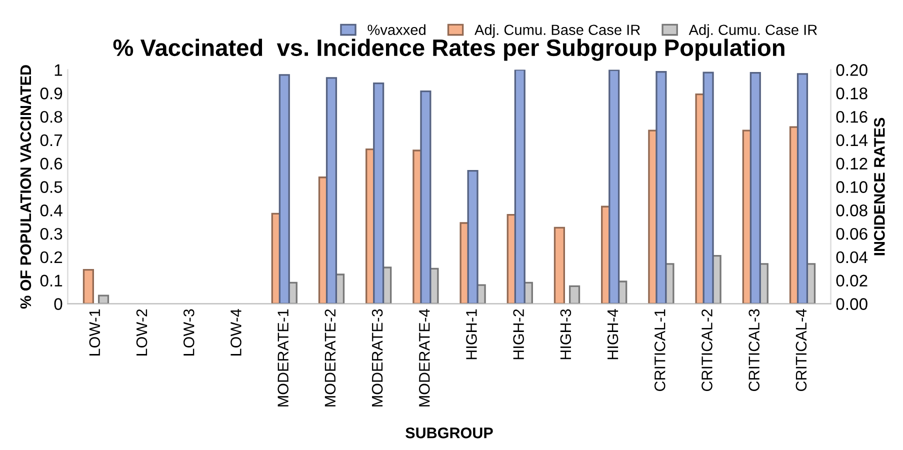 This screenshot has width=903, height=450. Describe the element at coordinates (852, 164) in the screenshot. I see `y2-tick-label: 0.12` at that location.